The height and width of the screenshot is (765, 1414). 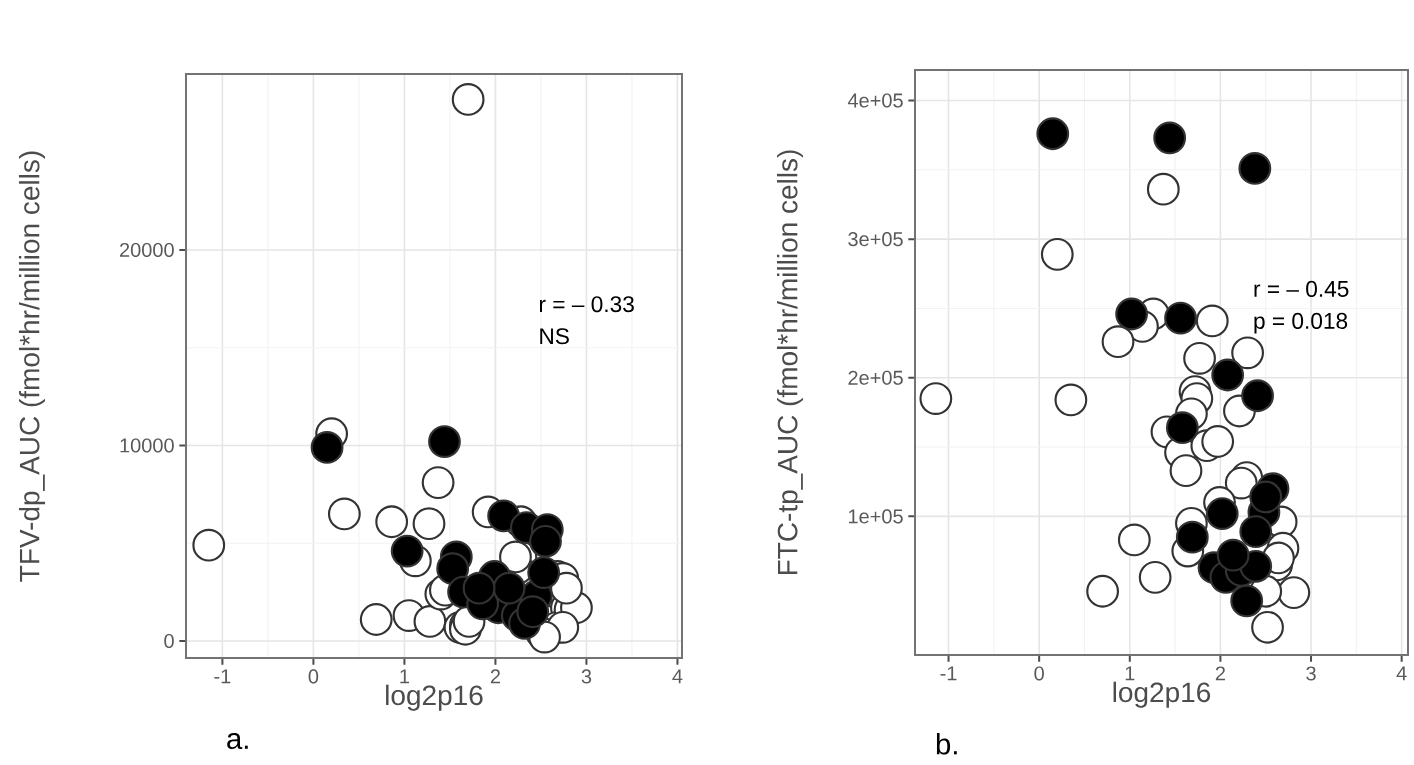 I want to click on y-tick-label: 10000, so click(x=147, y=445).